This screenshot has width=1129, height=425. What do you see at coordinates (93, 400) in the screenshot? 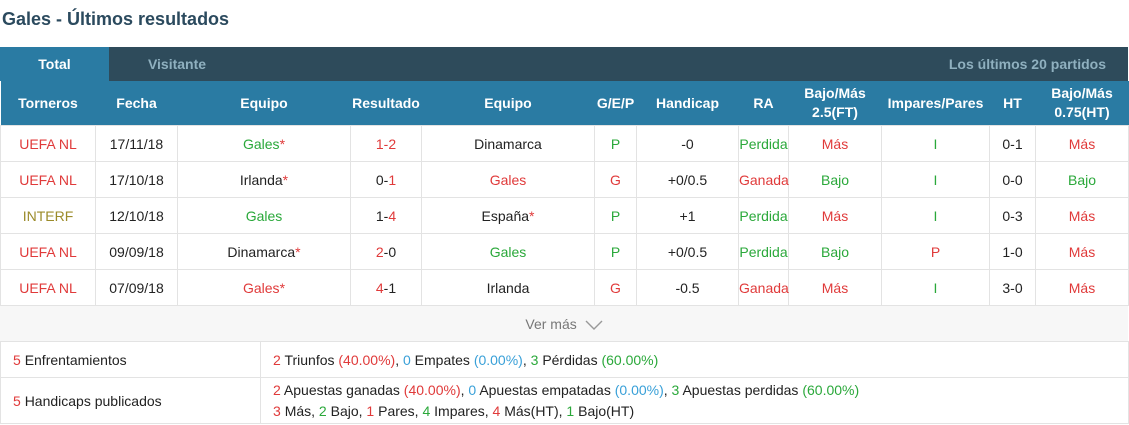
I see `handicaps-label: Handicaps publicados` at bounding box center [93, 400].